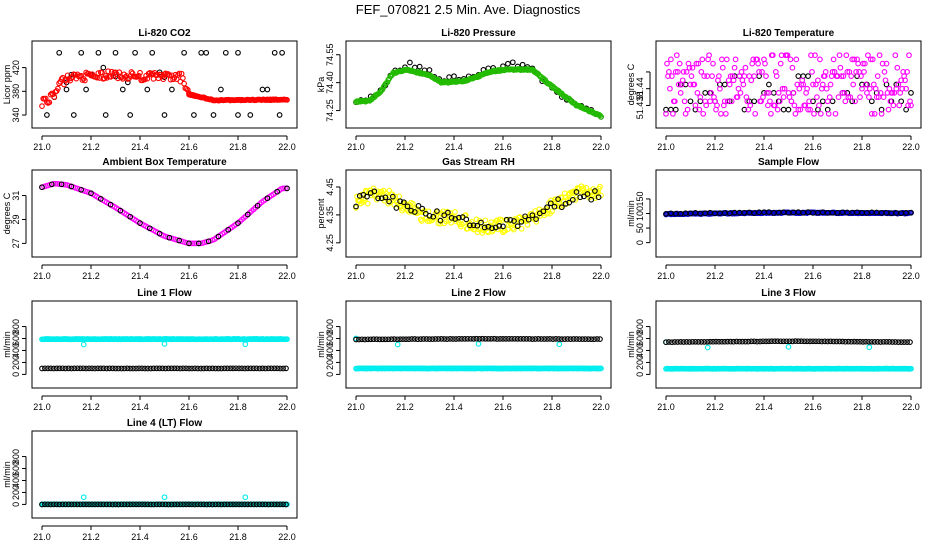  I want to click on series-black, so click(788, 342).